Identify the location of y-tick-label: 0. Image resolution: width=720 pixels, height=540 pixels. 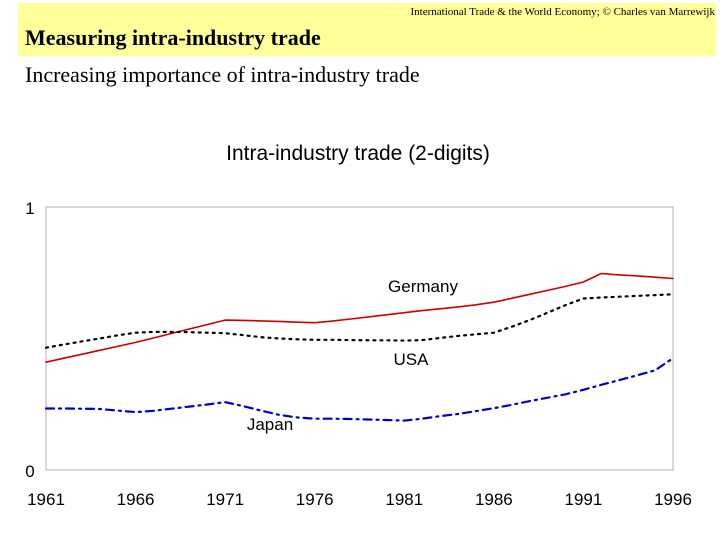
(29, 471).